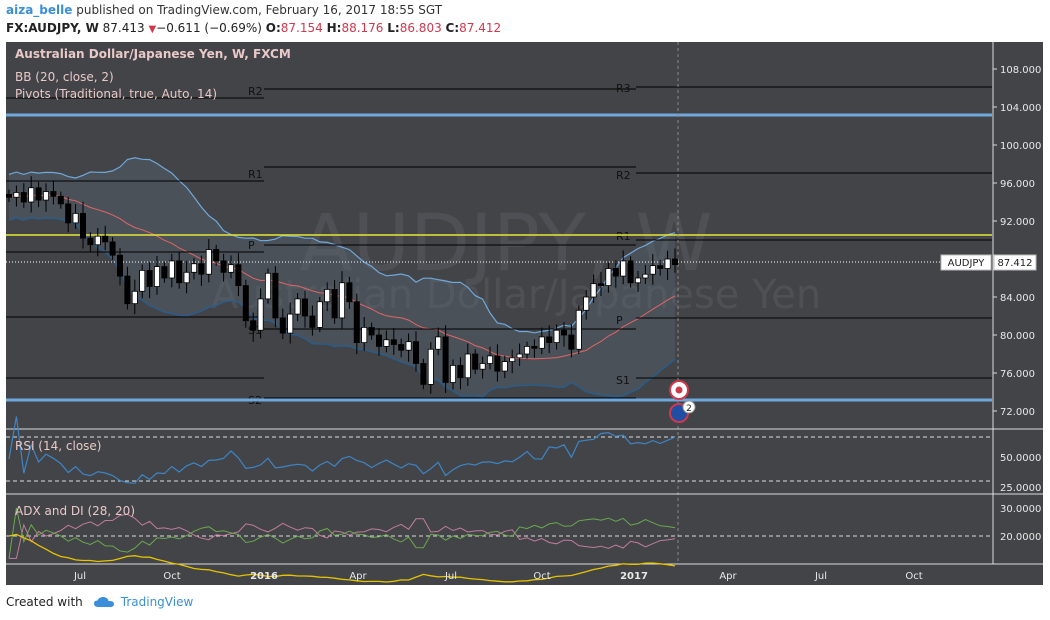 The height and width of the screenshot is (620, 1050). I want to click on open-value: 87.154, so click(301, 28).